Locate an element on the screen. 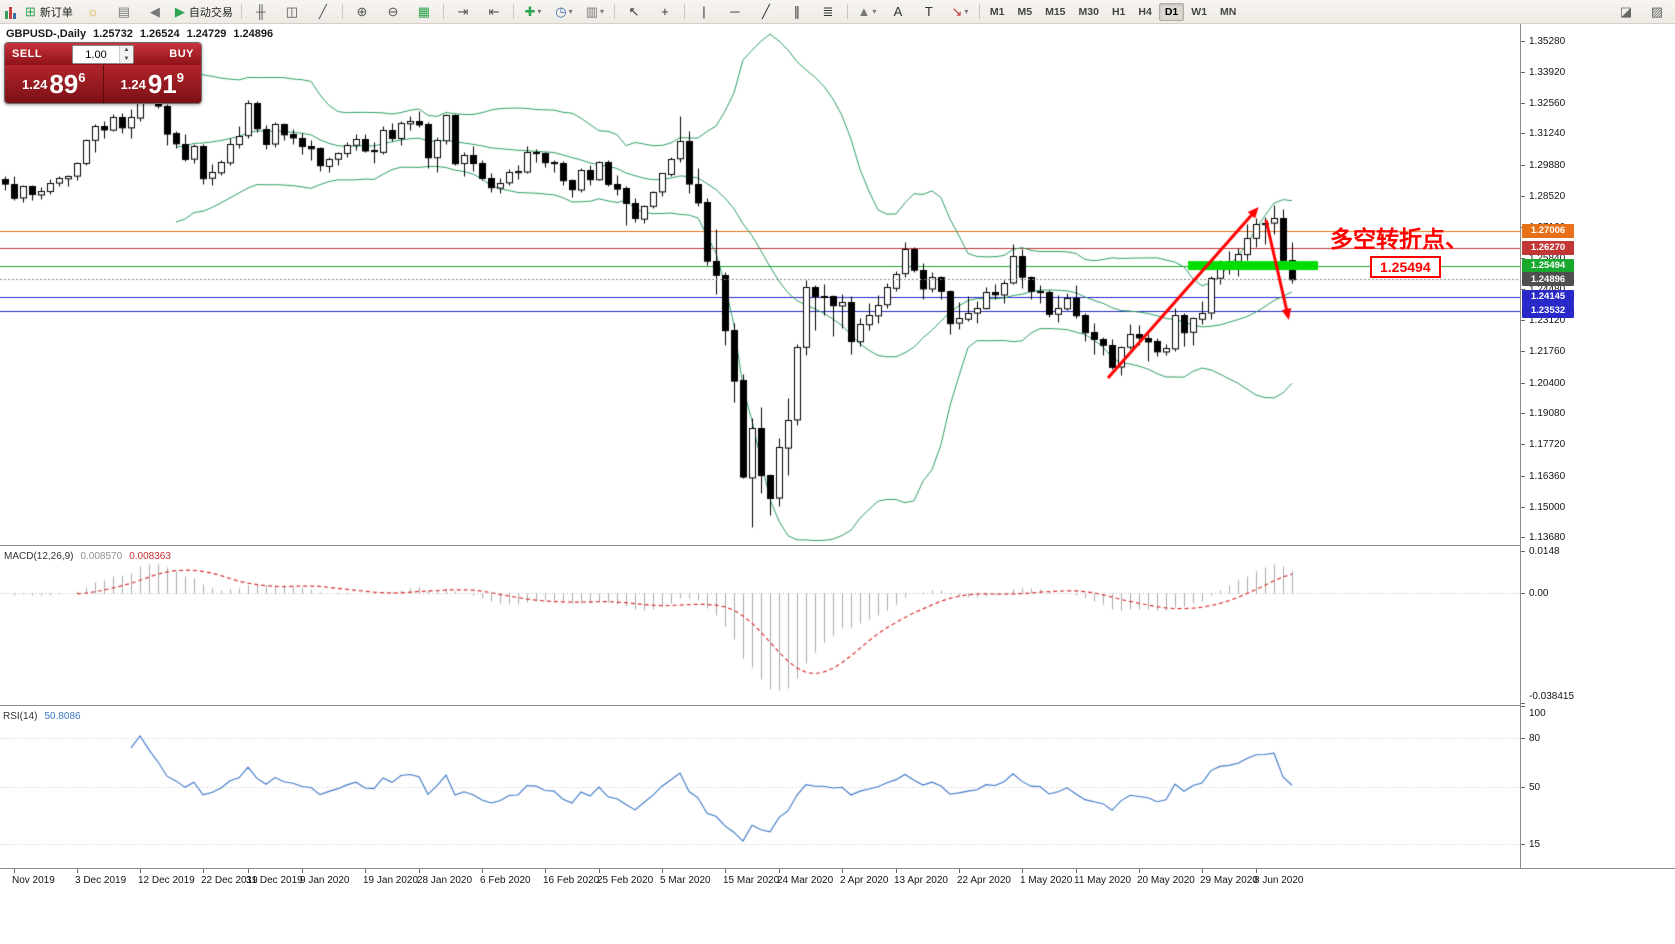 Image resolution: width=1675 pixels, height=944 pixels. volume-control: ▲▼ is located at coordinates (103, 54).